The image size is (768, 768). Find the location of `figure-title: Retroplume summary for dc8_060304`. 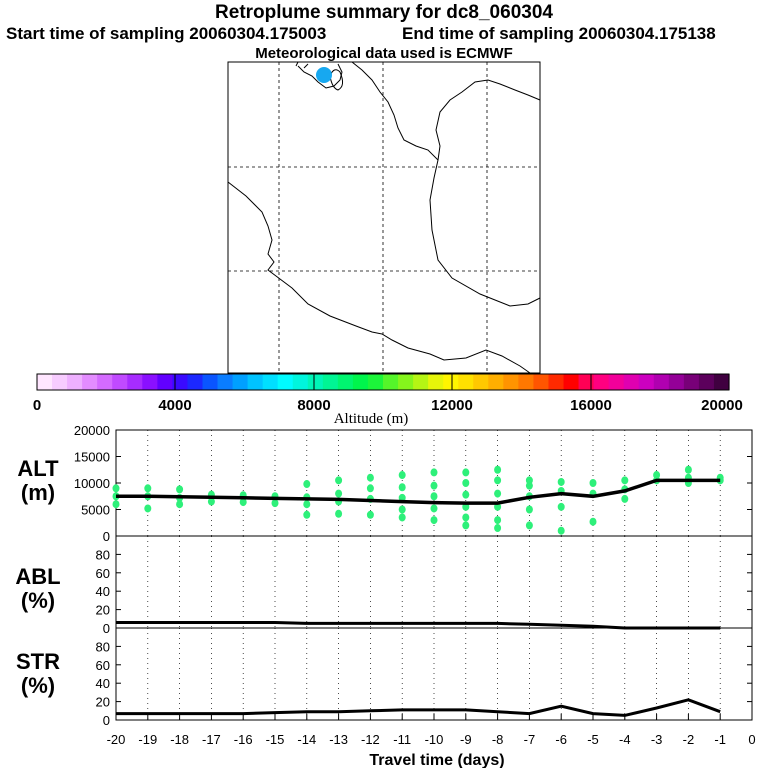

figure-title: Retroplume summary for dc8_060304 is located at coordinates (384, 12).